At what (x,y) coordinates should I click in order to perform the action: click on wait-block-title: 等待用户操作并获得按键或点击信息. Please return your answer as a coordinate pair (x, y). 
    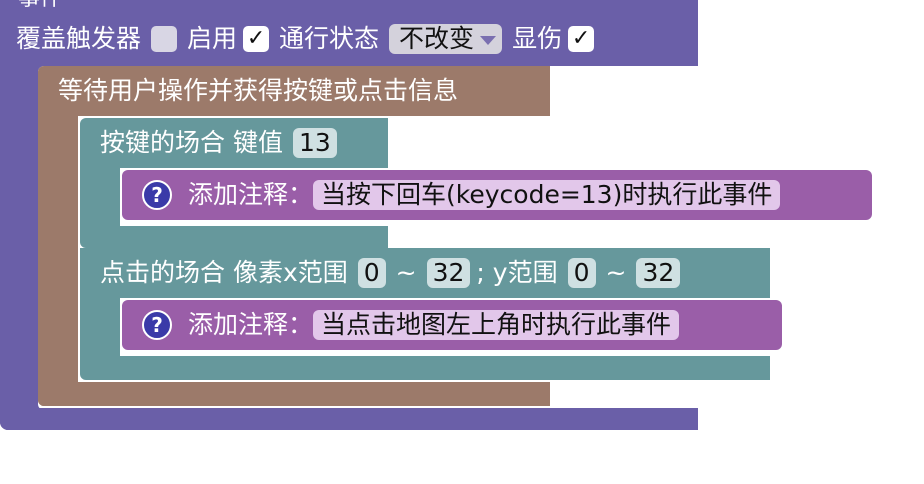
    Looking at the image, I should click on (258, 91).